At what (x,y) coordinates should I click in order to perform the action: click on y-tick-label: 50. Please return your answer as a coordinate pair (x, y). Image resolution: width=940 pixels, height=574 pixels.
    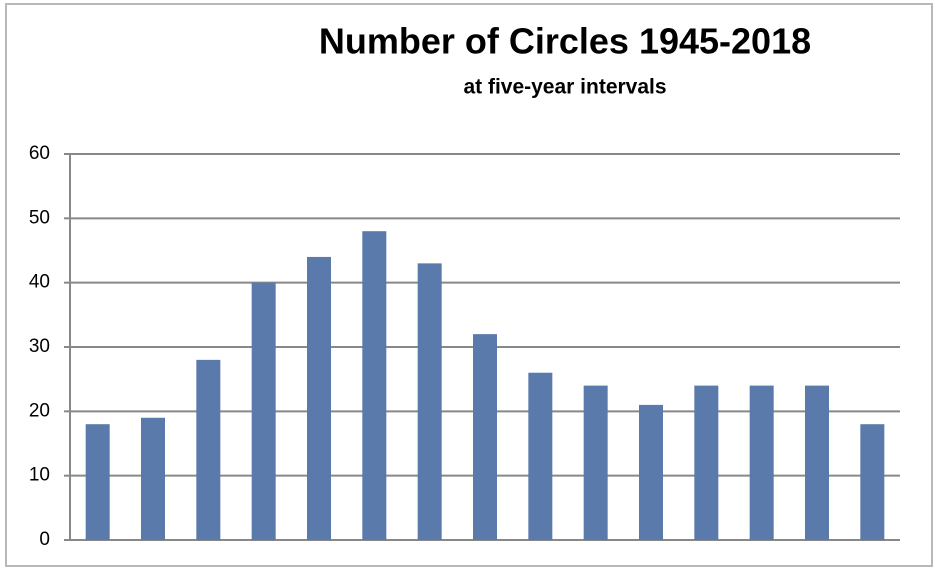
    Looking at the image, I should click on (39, 217).